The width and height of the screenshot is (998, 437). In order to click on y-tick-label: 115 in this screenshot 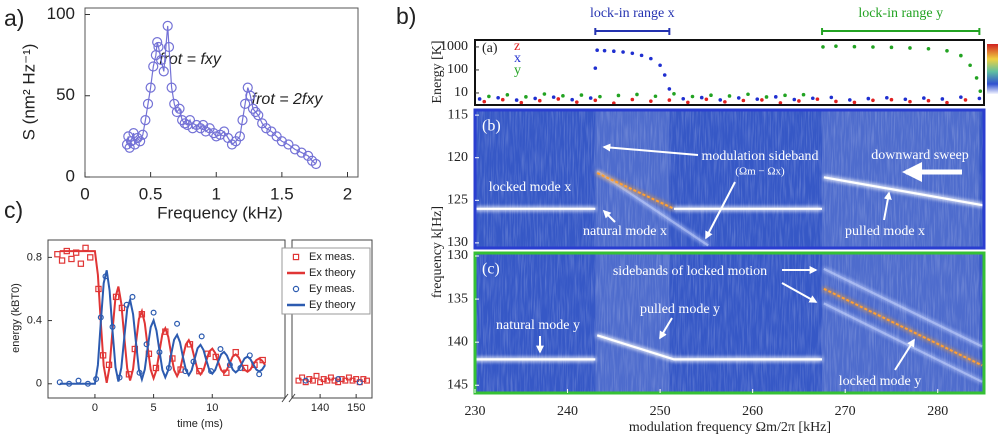, I will do `click(458, 114)`.